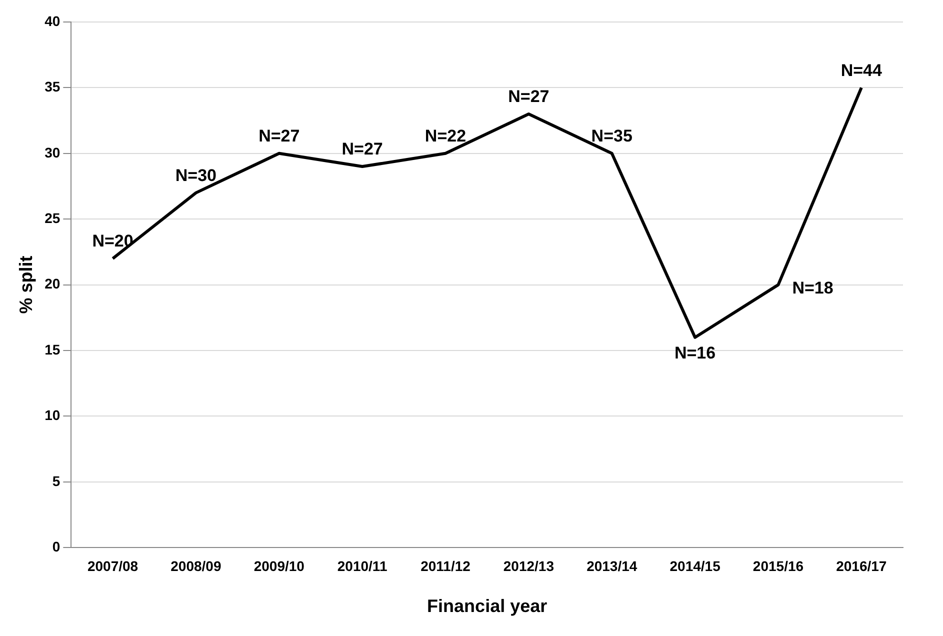  What do you see at coordinates (528, 566) in the screenshot?
I see `x-tick-label: 2012/13` at bounding box center [528, 566].